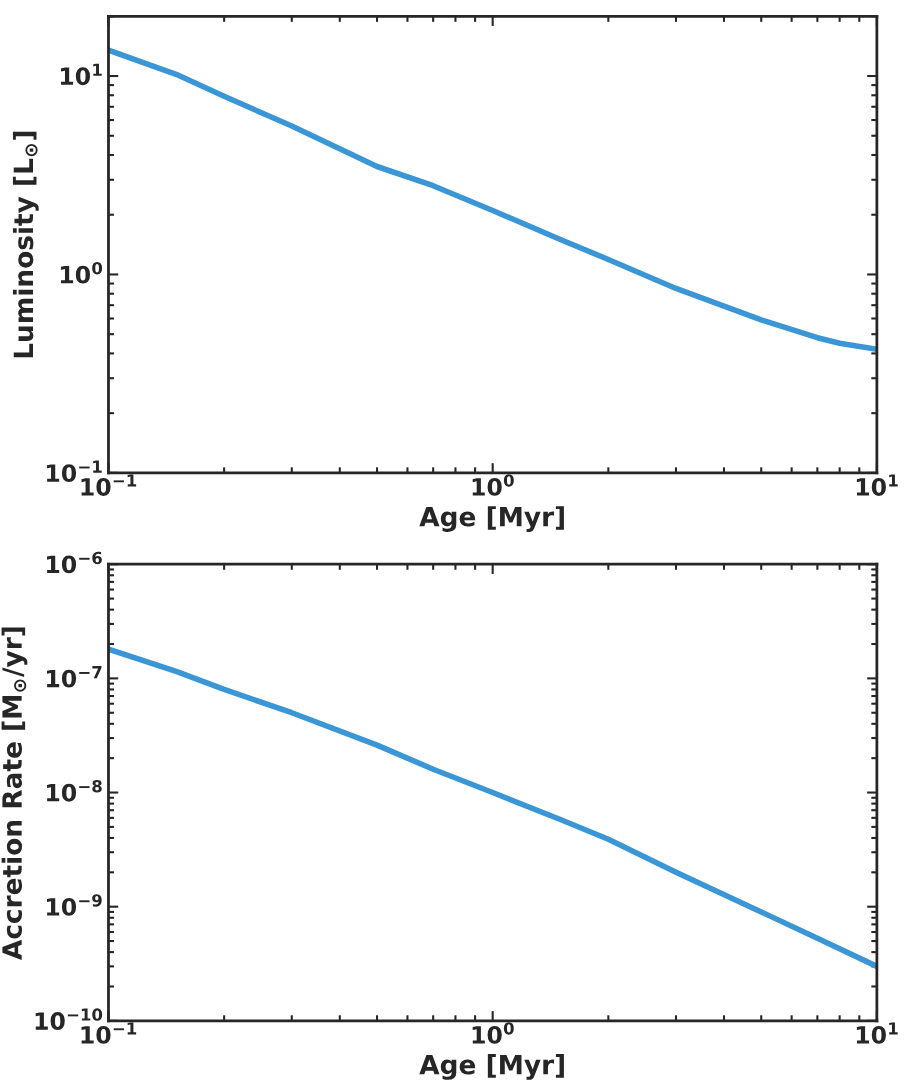 This screenshot has height=1086, width=904. What do you see at coordinates (81, 74) in the screenshot?
I see `y-tick-label: 10$^{1}$` at bounding box center [81, 74].